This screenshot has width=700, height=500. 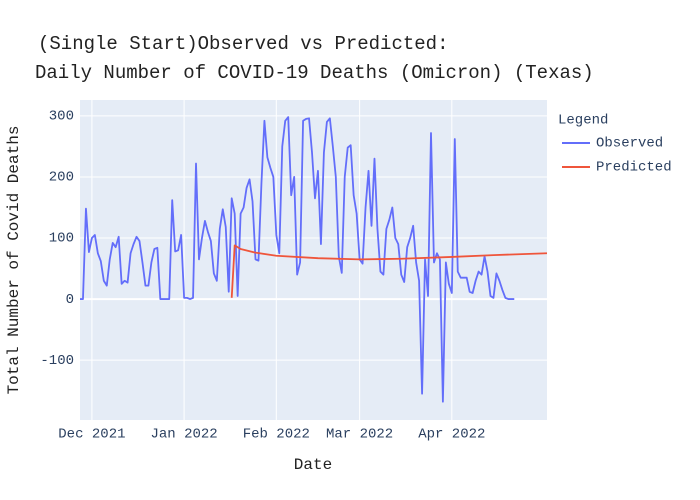 I want to click on y-axis-title: Total Number of Covid Deaths, so click(x=14, y=260).